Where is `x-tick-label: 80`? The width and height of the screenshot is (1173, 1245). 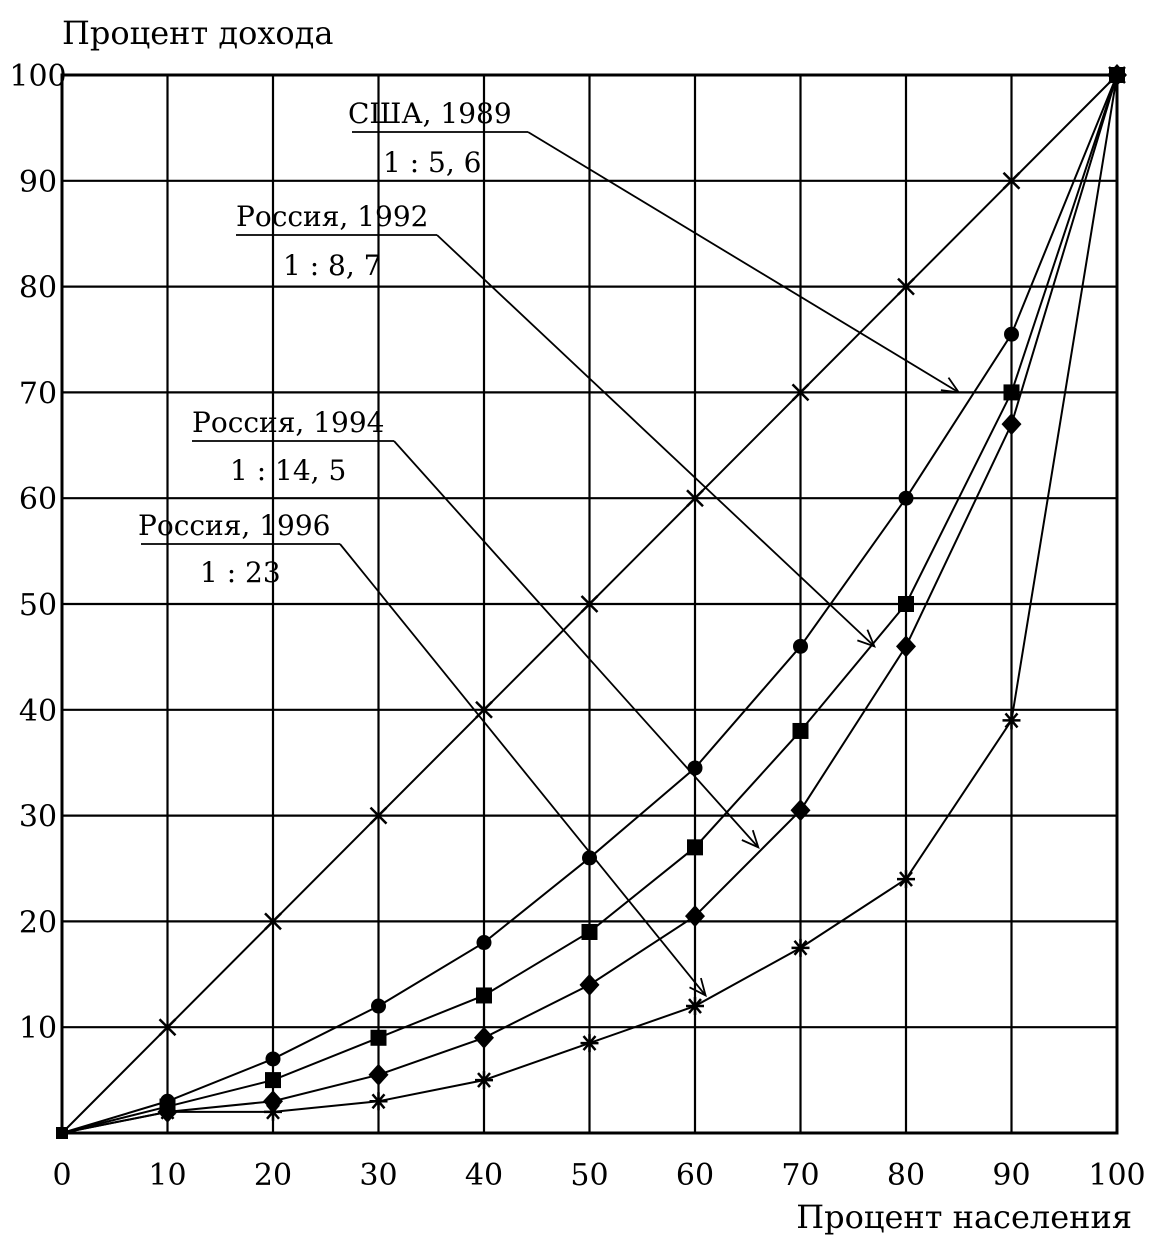 x-tick-label: 80 is located at coordinates (906, 1175).